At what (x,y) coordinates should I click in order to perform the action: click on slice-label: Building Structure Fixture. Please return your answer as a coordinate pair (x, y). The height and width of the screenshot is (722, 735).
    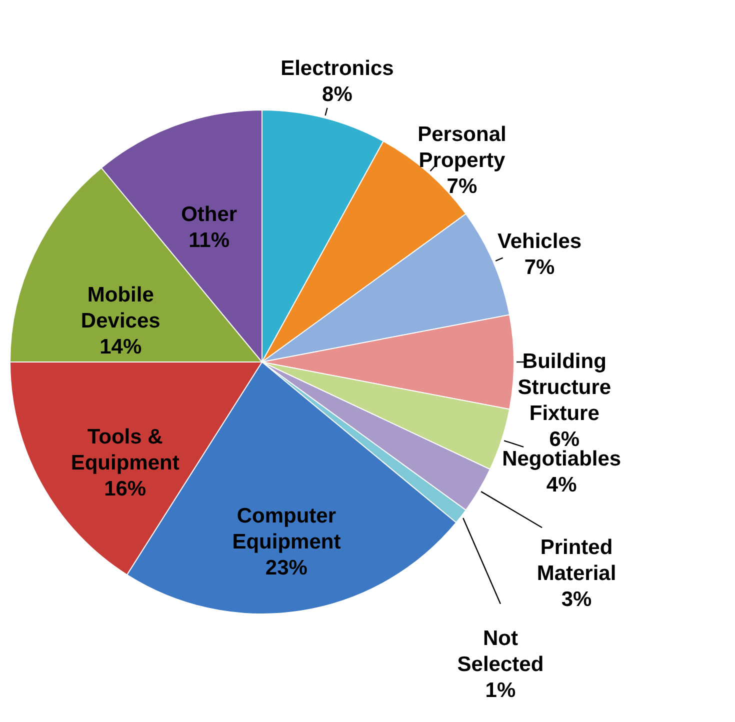
    Looking at the image, I should click on (565, 387).